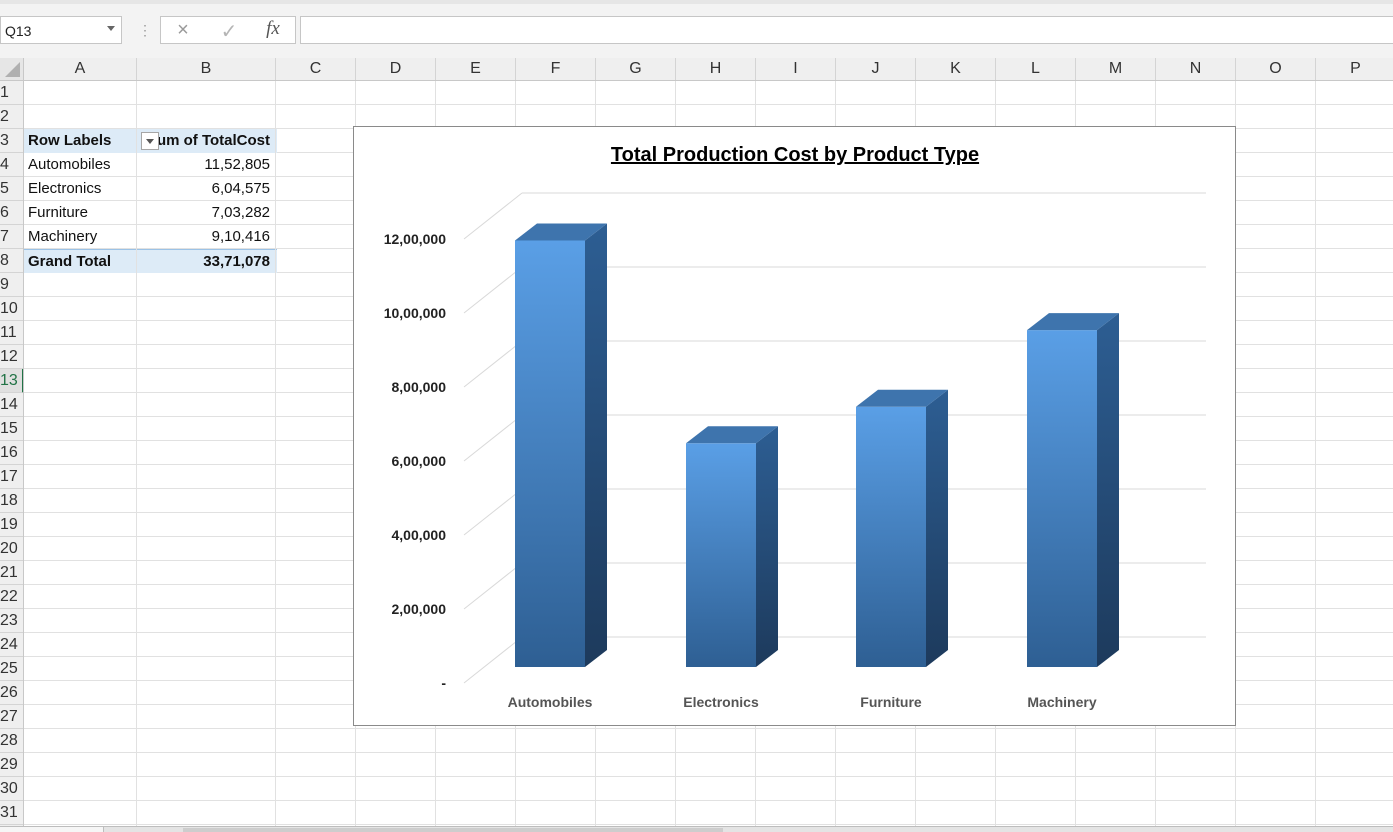 The image size is (1393, 832). What do you see at coordinates (11, 789) in the screenshot?
I see `row-header-30: 30` at bounding box center [11, 789].